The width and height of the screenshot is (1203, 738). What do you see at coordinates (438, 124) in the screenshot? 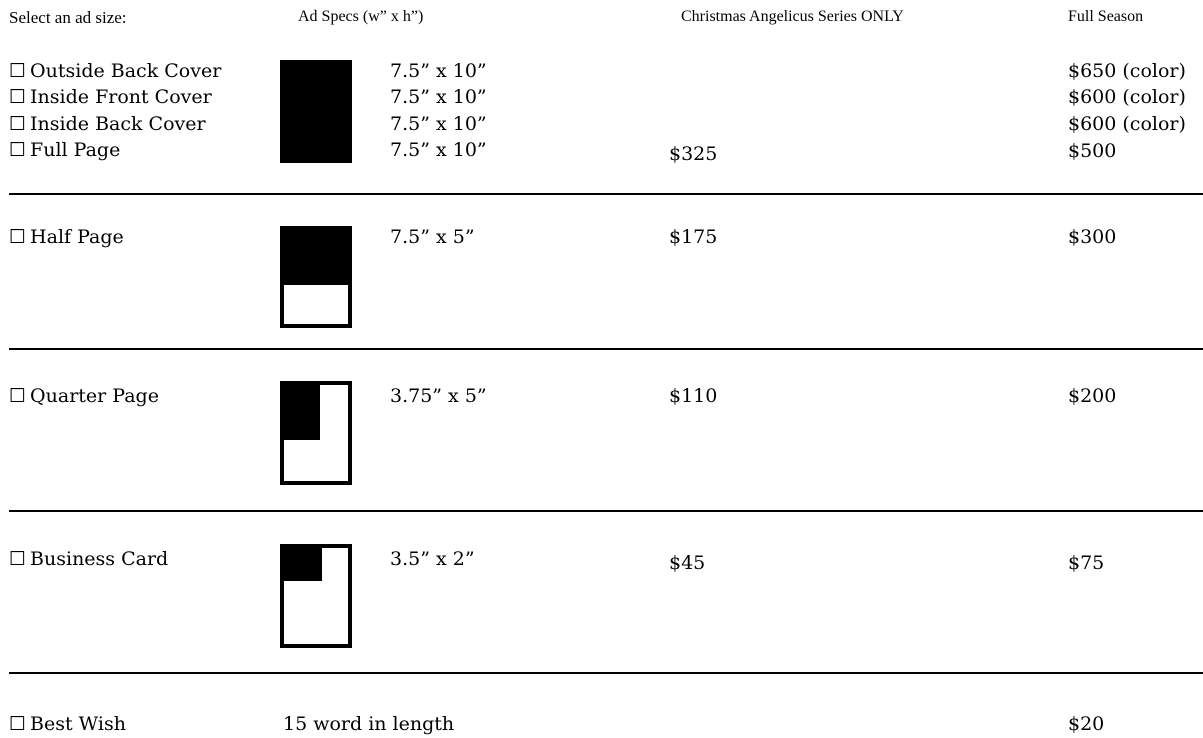
I see `spec-inside-back-cover: 7.5” x 10”` at bounding box center [438, 124].